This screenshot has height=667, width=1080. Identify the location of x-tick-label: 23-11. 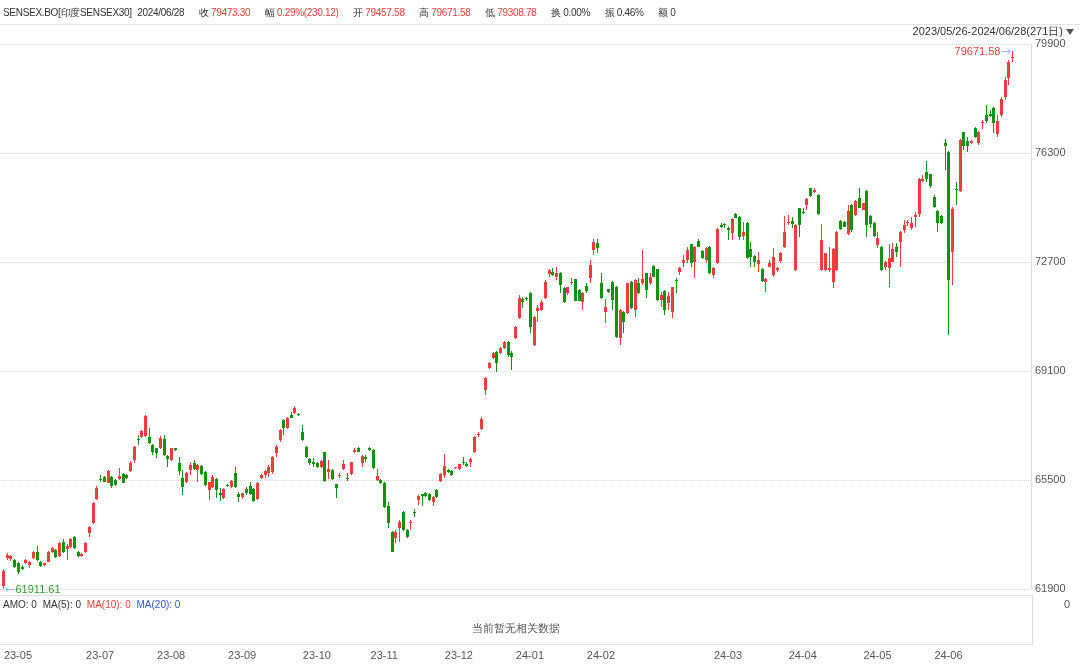
(384, 654).